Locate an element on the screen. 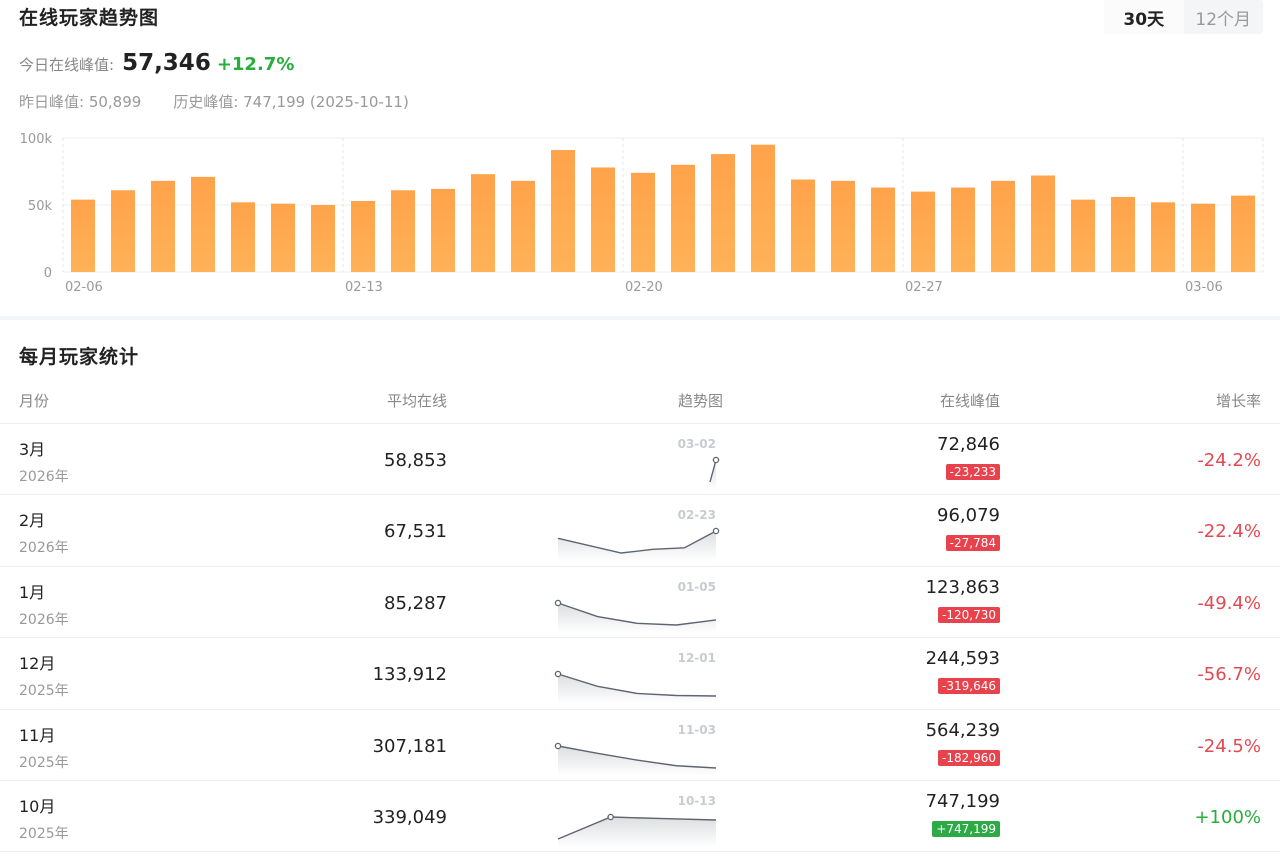  table-row: 10月 2025年 339,049 10-13 747,199 +747,199 +100% is located at coordinates (640, 817).